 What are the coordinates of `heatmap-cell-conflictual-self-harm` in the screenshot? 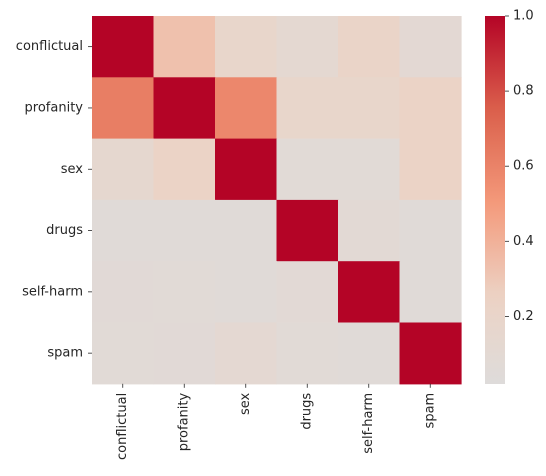 It's located at (369, 47).